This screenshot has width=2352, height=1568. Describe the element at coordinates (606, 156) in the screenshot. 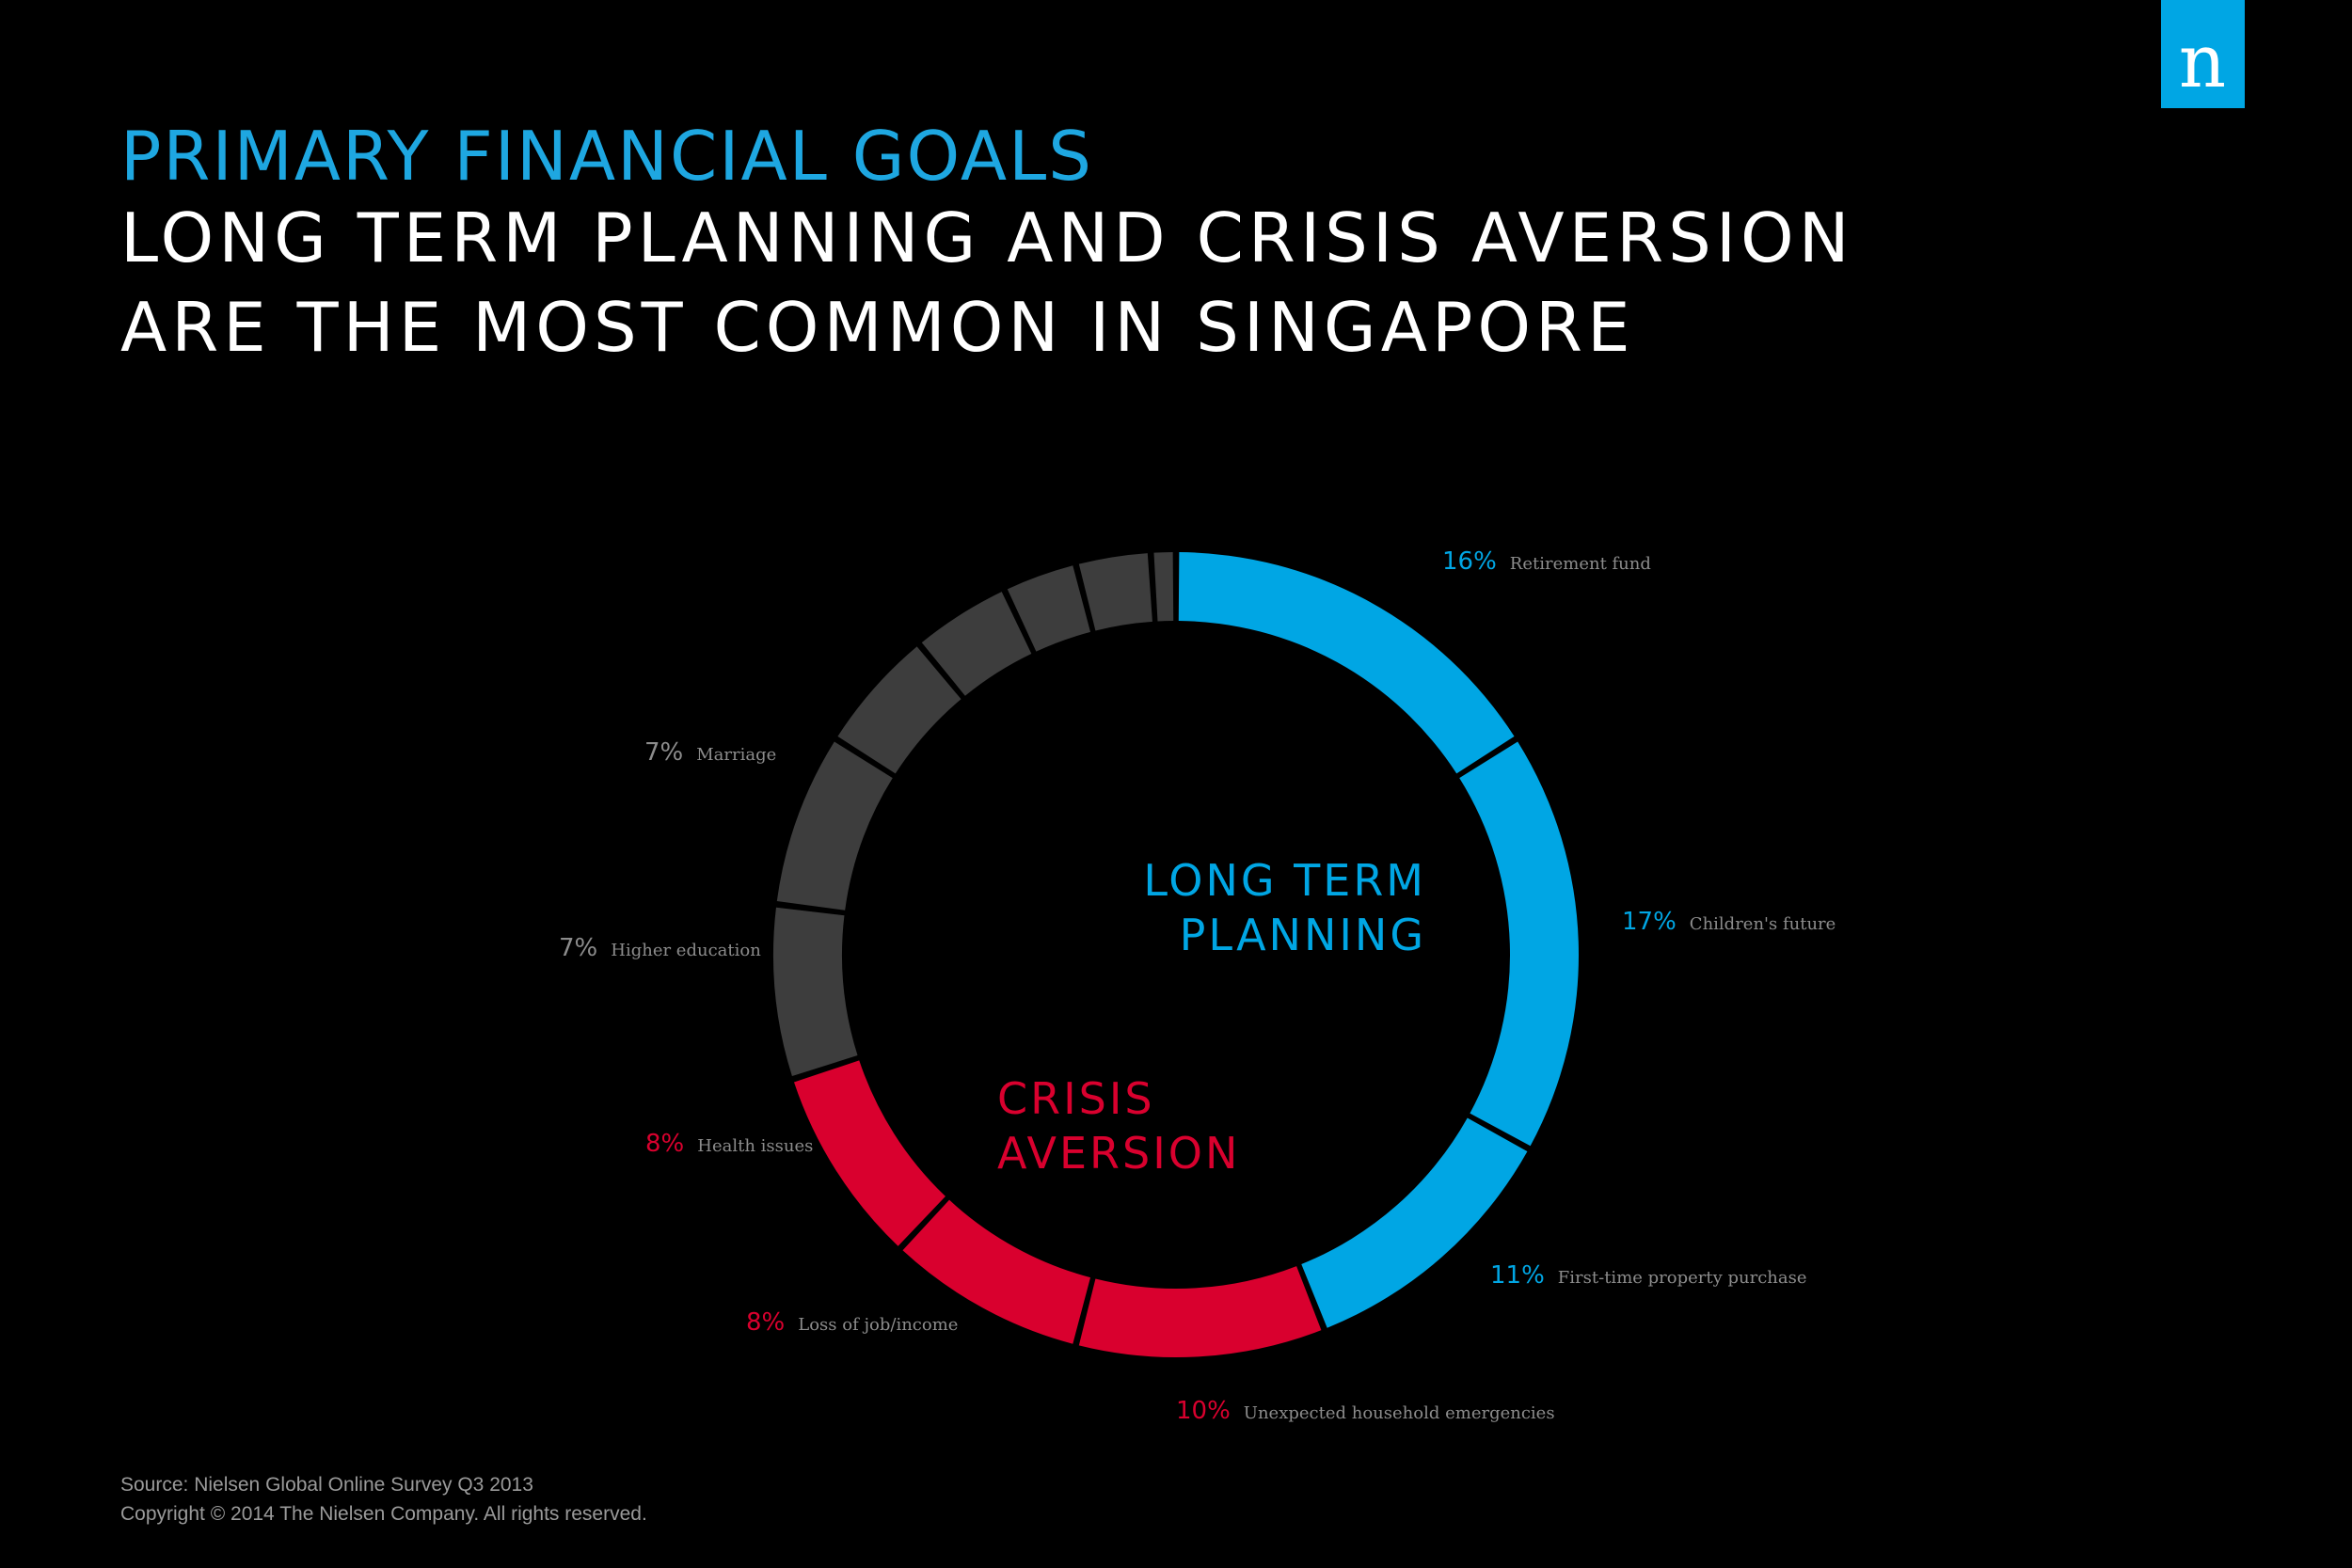

I see `chart-kicker-title: PRIMARY FINANCIAL GOALS` at that location.